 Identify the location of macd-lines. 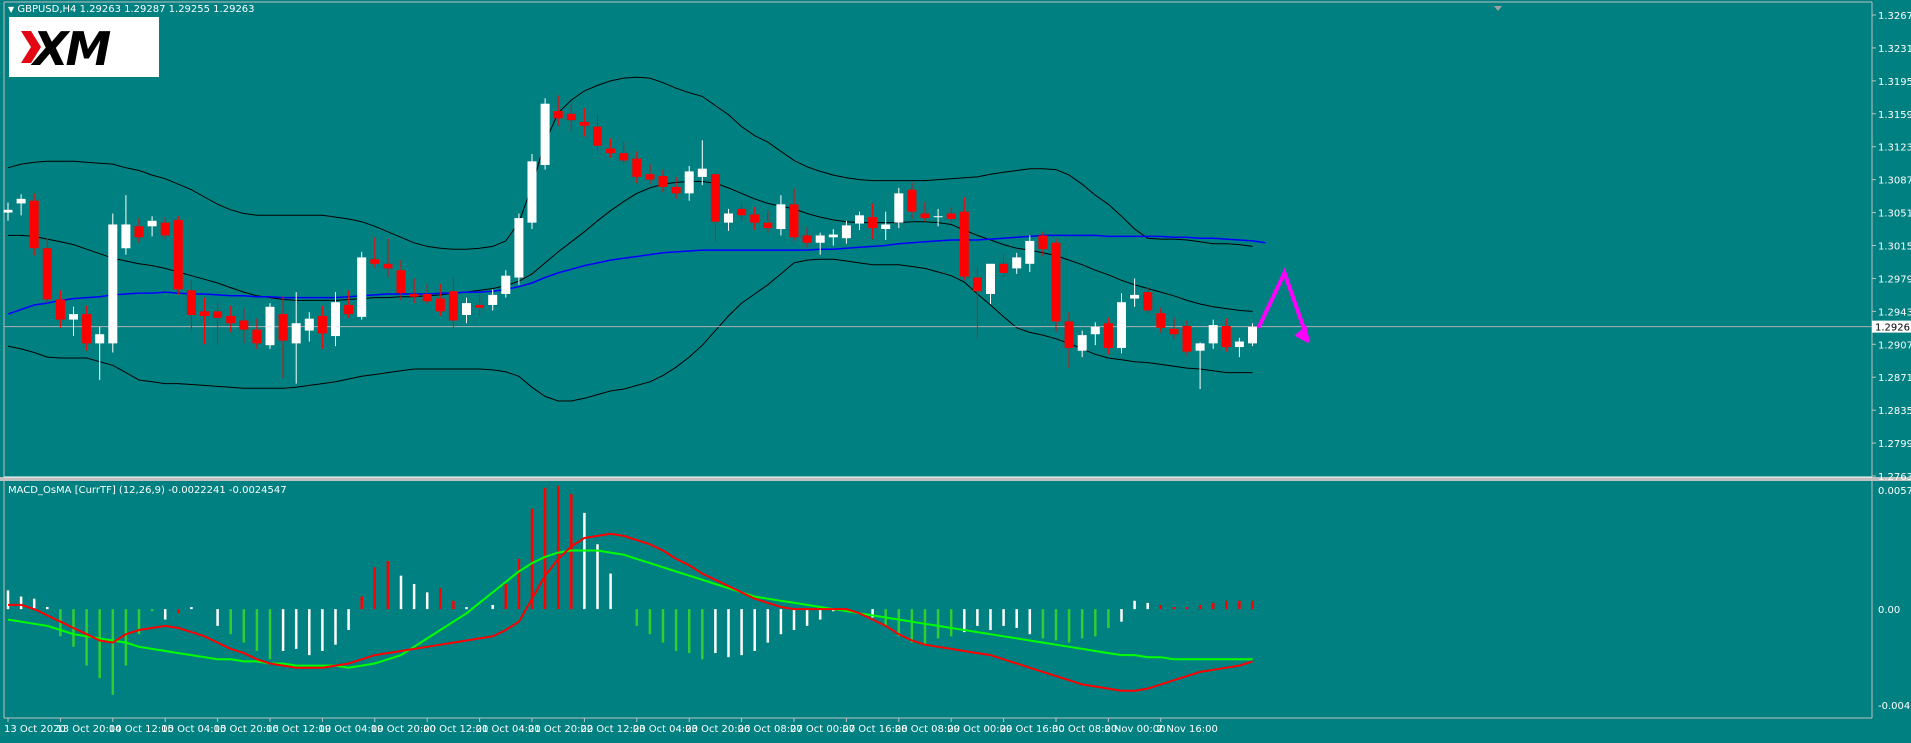
(630, 612).